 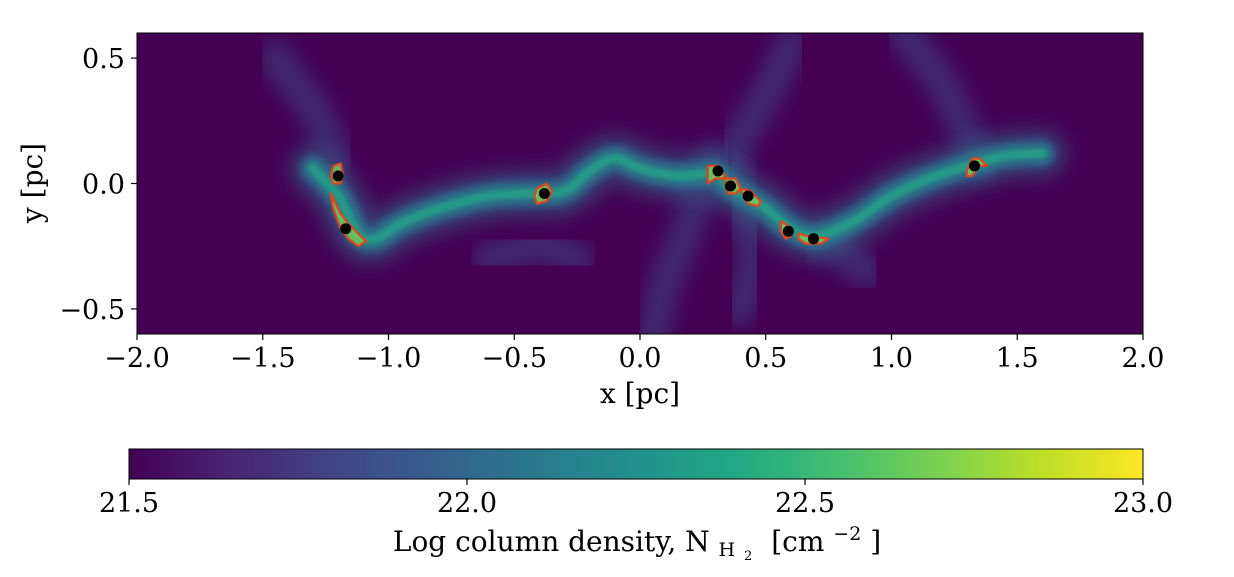 I want to click on colorbar-label: Log column density, N H 2 [cm −2 ], so click(x=637, y=540).